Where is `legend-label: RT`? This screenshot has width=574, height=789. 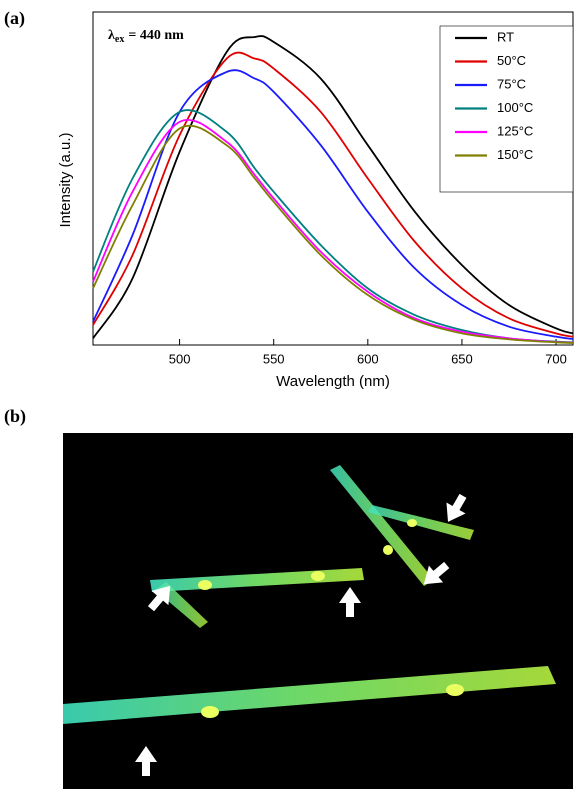 legend-label: RT is located at coordinates (505, 36).